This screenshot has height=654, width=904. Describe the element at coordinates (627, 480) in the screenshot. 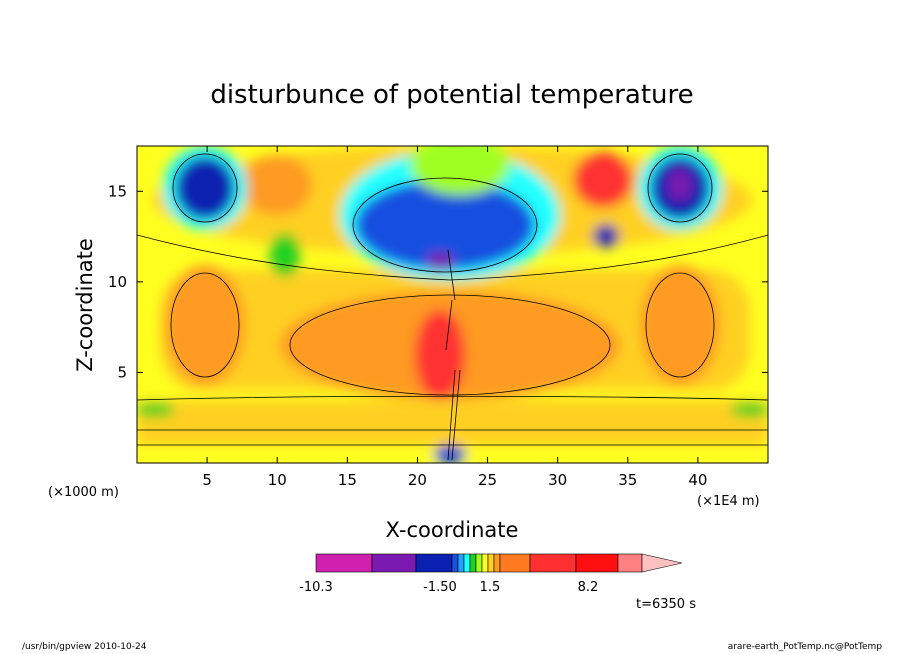

I see `x-tick-label-6: 35` at that location.